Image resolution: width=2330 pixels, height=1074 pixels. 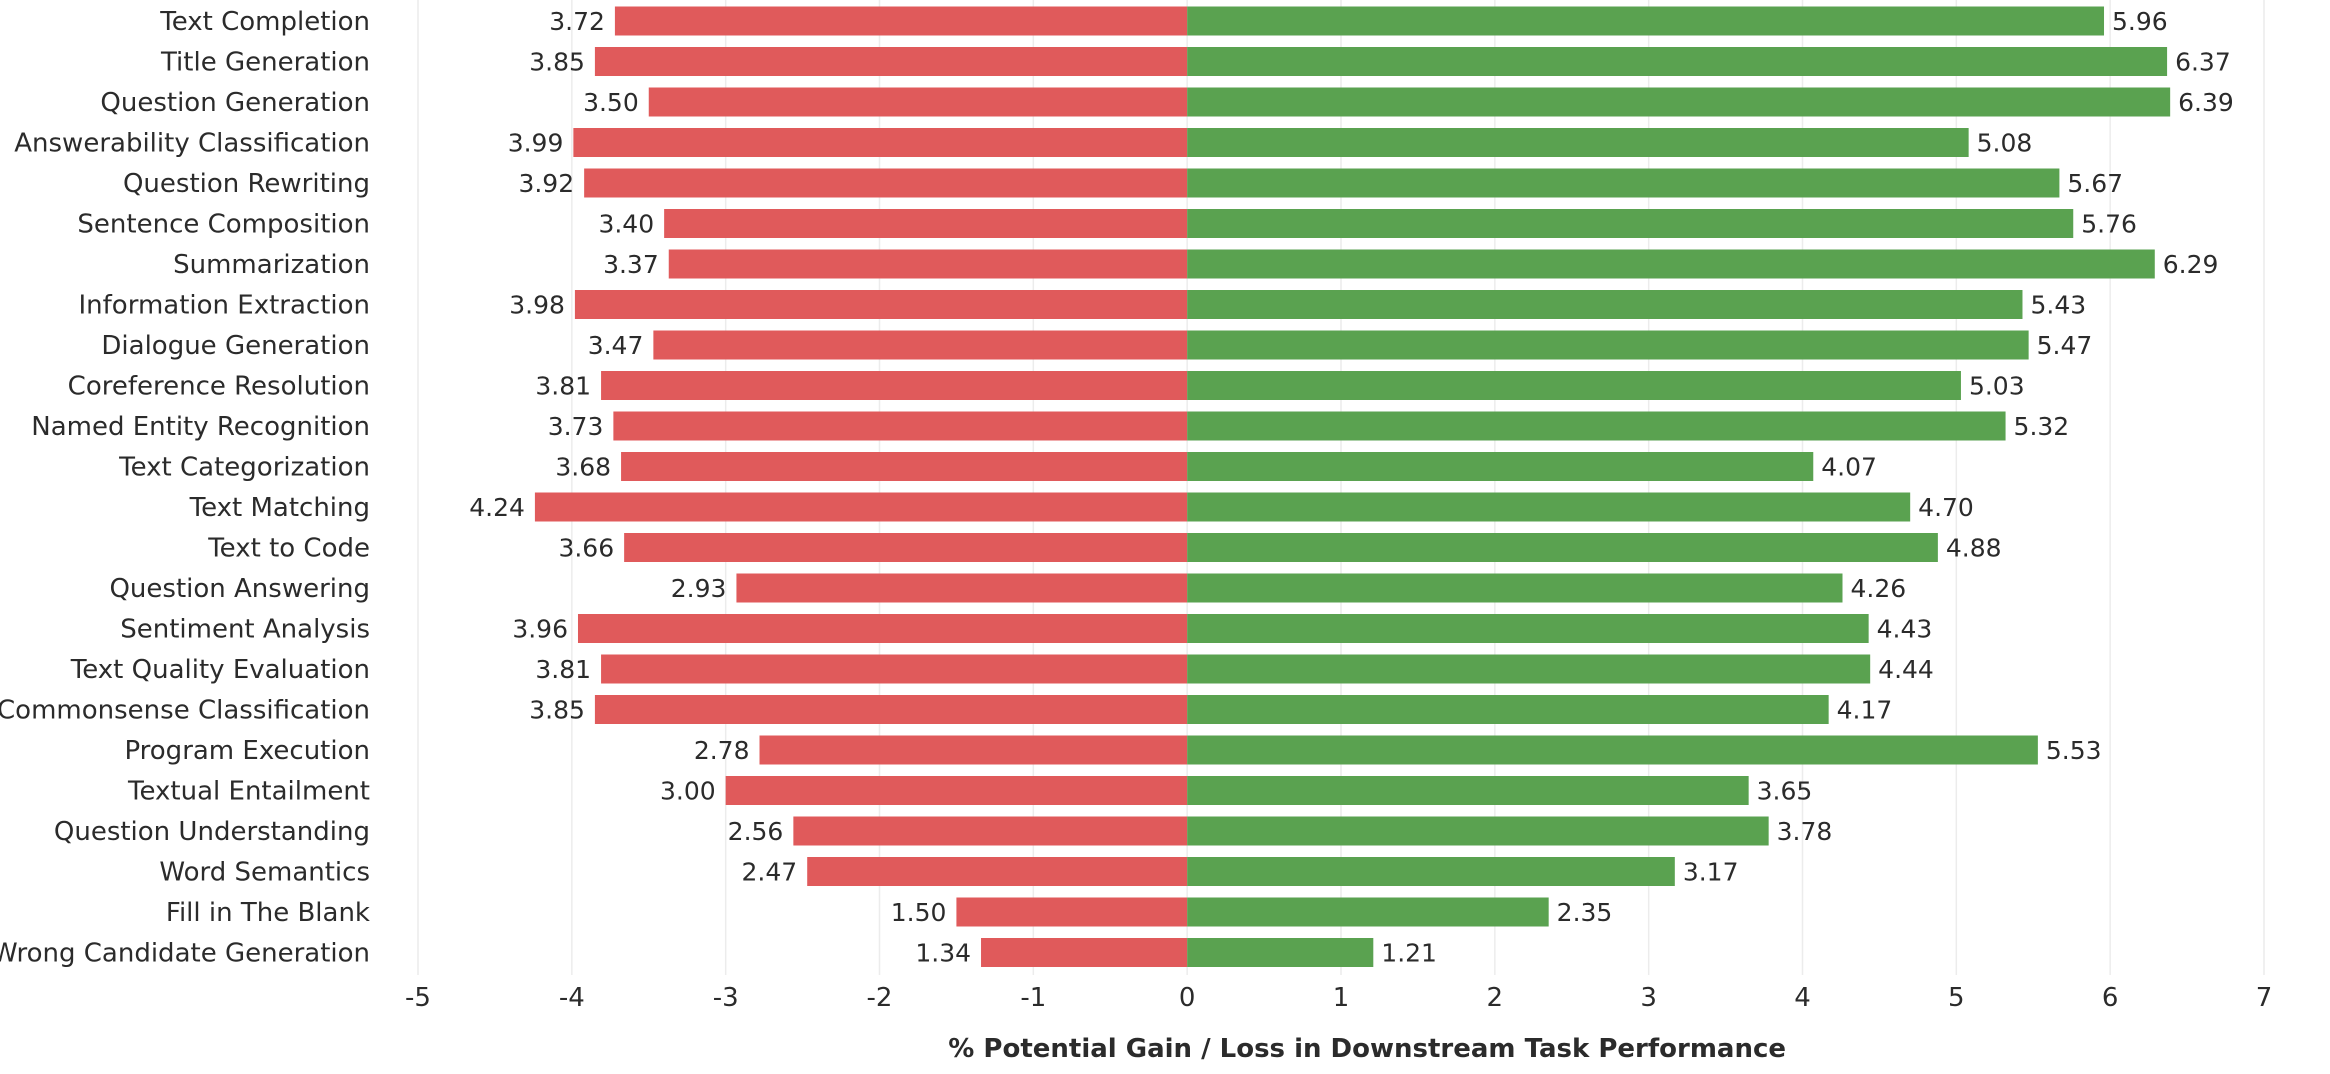 What do you see at coordinates (1974, 548) in the screenshot?
I see `gain-value-label: 4.88` at bounding box center [1974, 548].